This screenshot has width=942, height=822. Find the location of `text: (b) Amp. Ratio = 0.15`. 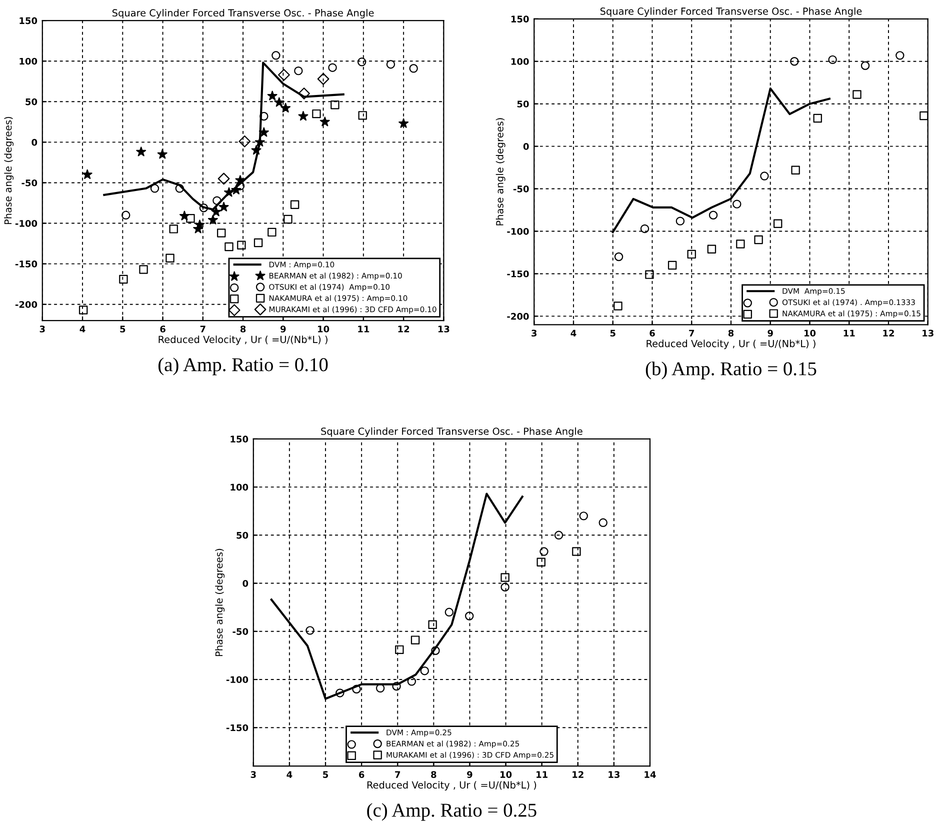

text: (b) Amp. Ratio = 0.15 is located at coordinates (731, 371).